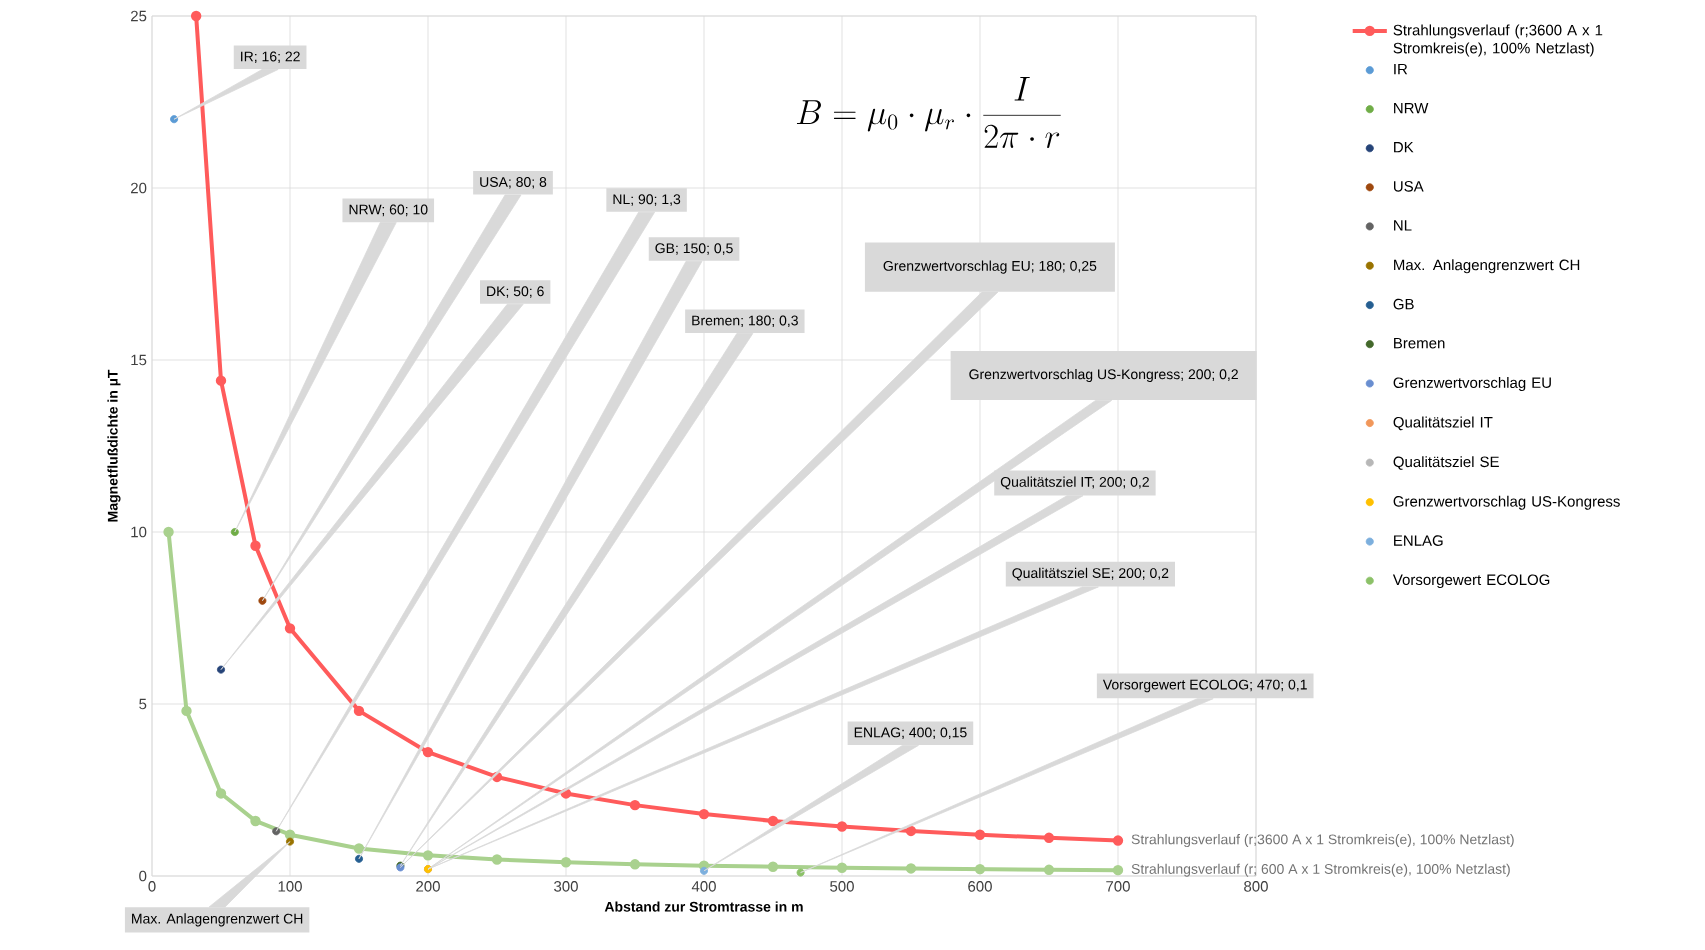 This screenshot has width=1705, height=950. I want to click on legend-label: Qualitätsziel IT, so click(1443, 423).